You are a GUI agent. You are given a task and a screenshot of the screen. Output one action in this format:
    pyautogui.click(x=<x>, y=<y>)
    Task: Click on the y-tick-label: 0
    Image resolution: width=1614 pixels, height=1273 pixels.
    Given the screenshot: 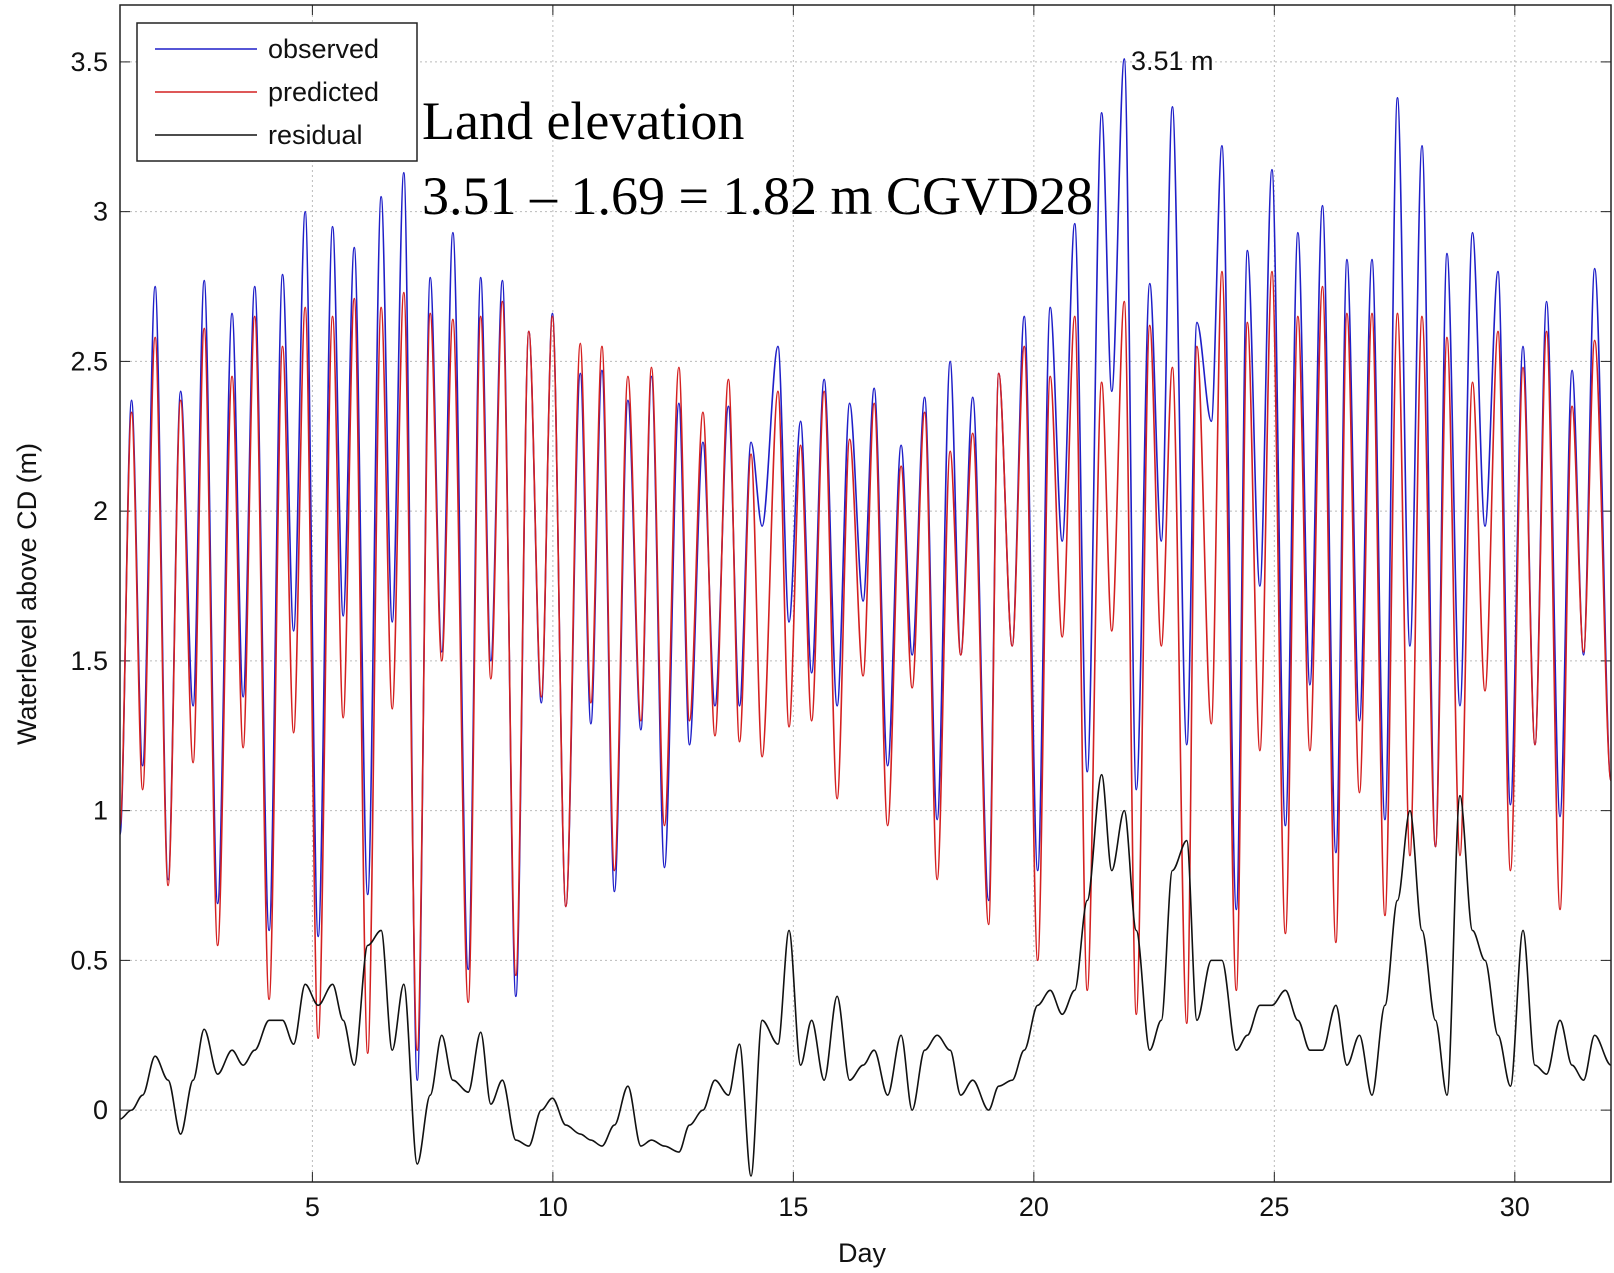 What is the action you would take?
    pyautogui.click(x=100, y=1110)
    